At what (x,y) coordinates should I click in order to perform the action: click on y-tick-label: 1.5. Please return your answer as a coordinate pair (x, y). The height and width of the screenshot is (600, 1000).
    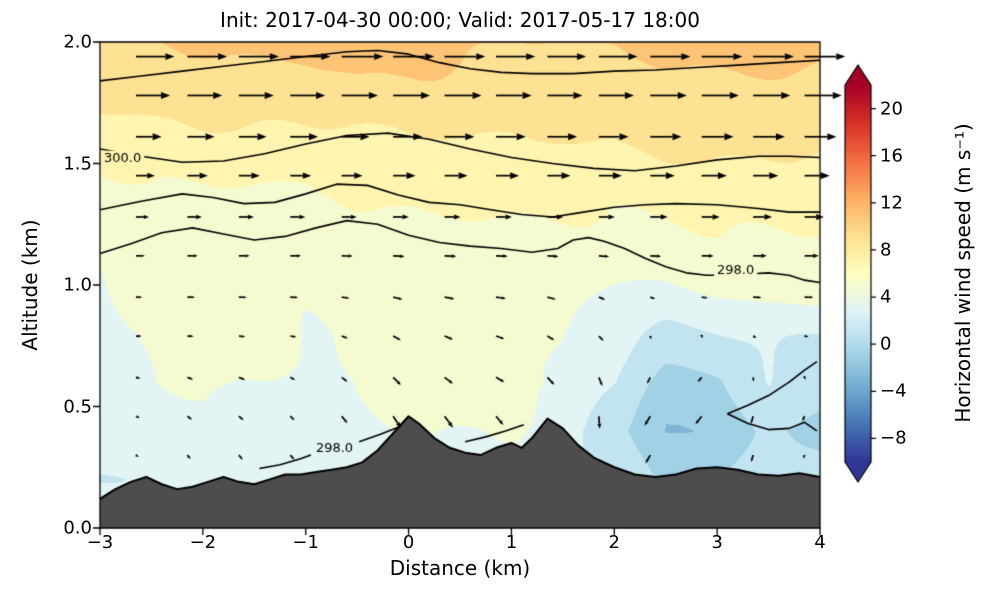
    Looking at the image, I should click on (77, 163).